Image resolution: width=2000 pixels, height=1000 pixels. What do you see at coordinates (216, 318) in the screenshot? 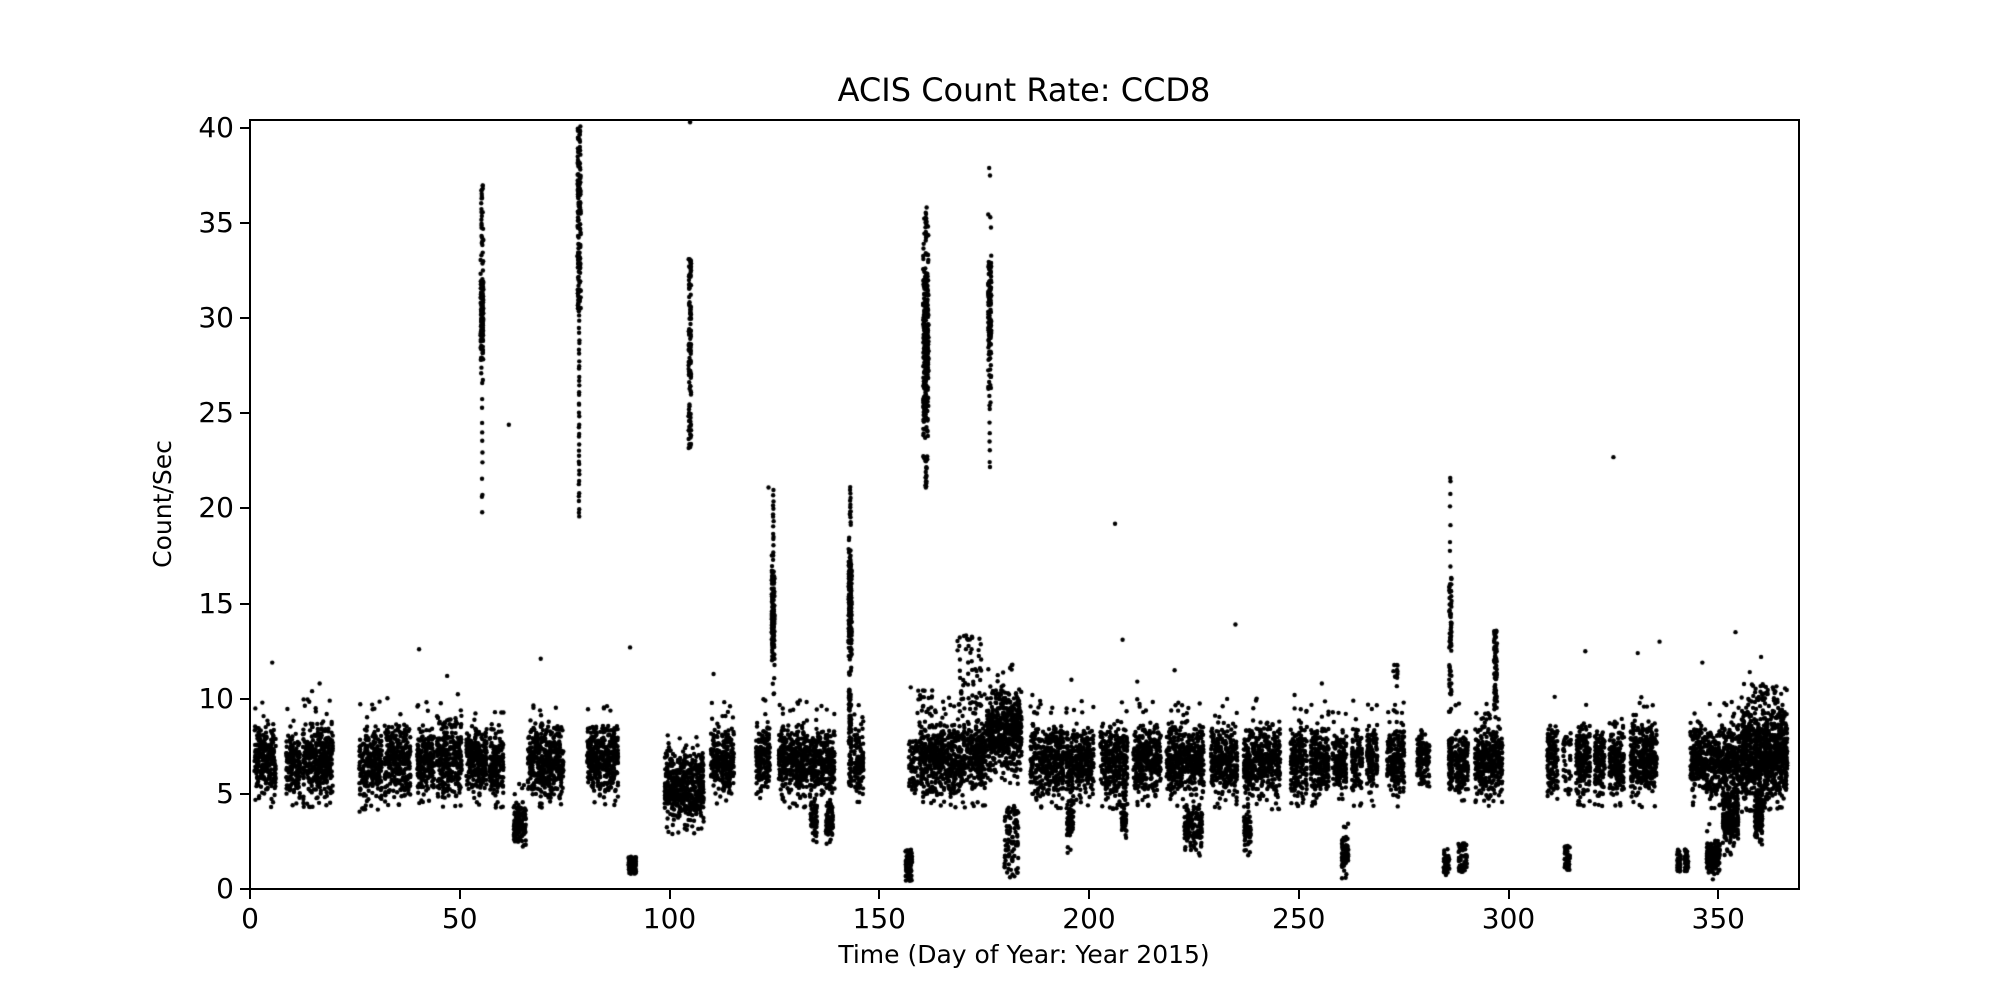
I see `y-tick-label: 30` at bounding box center [216, 318].